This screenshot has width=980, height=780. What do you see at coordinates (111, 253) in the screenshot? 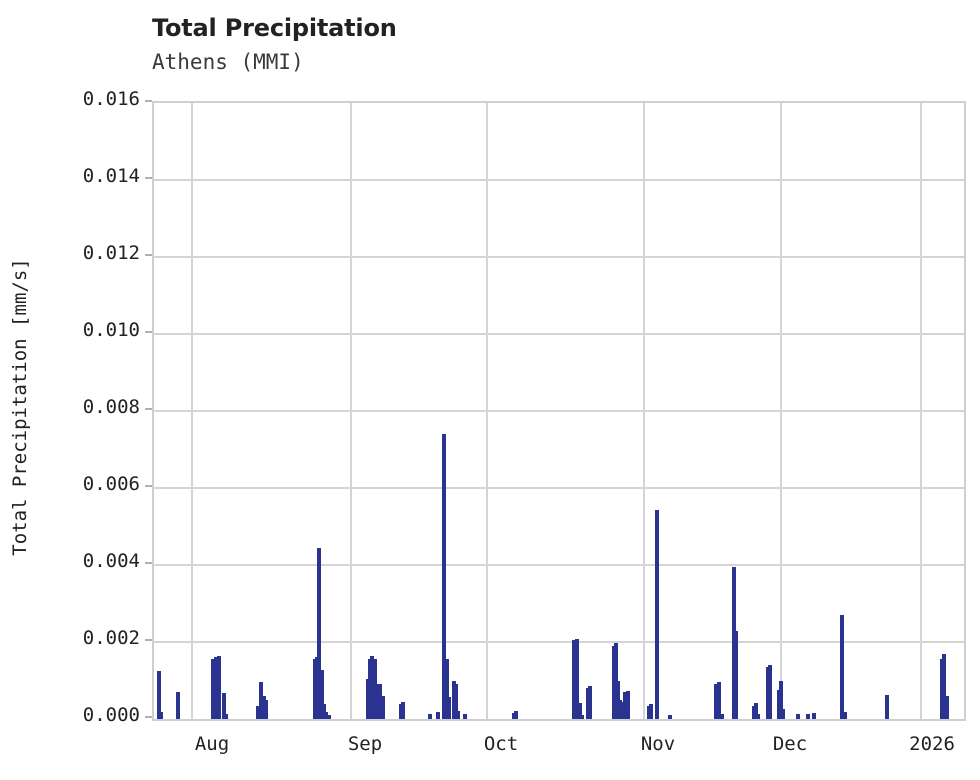
I see `y-tick-label: 0.012` at bounding box center [111, 253].